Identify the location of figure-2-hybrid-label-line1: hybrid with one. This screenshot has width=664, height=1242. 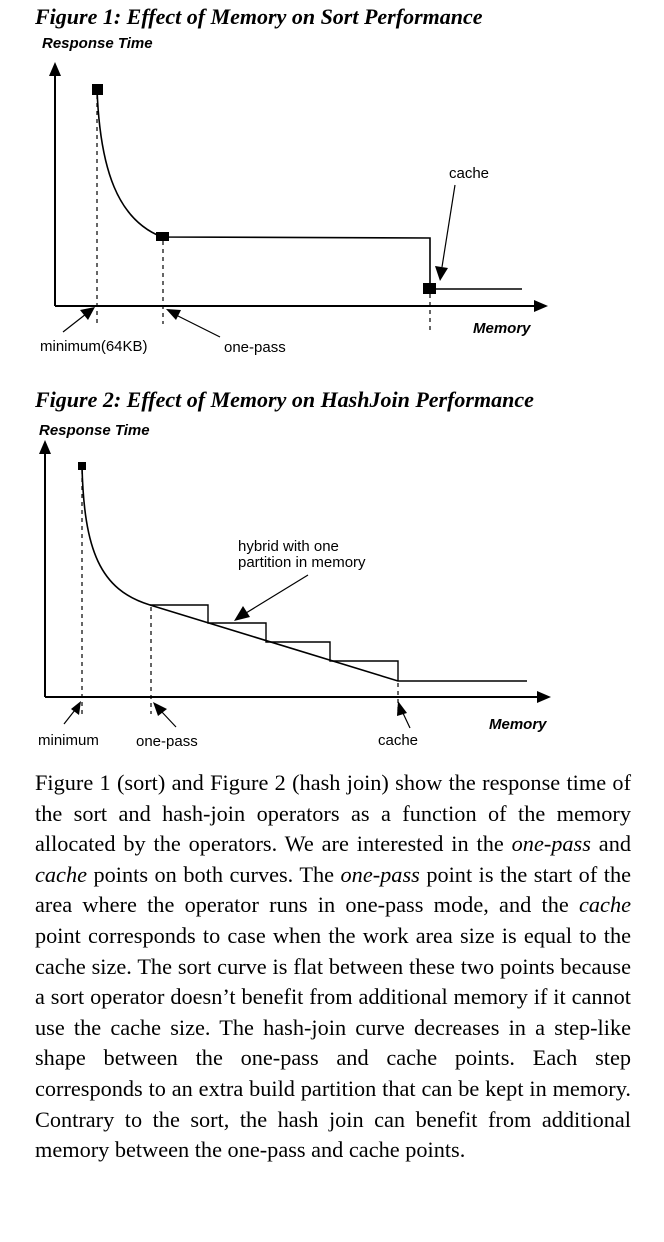
(288, 546).